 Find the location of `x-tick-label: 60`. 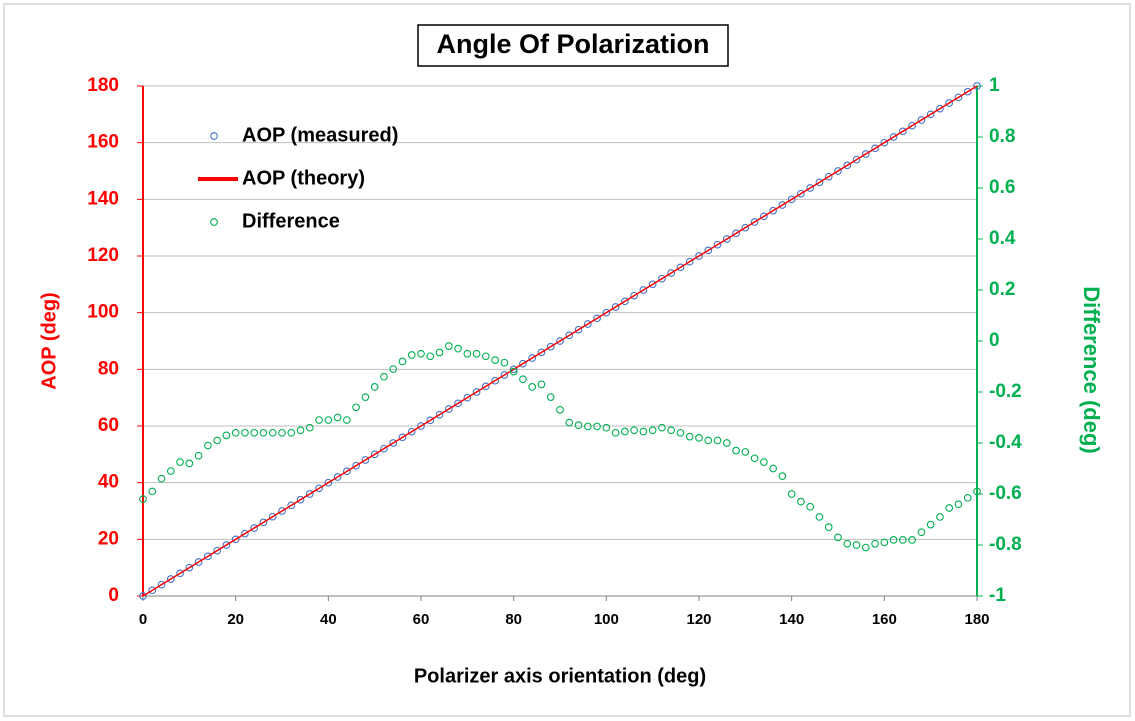

x-tick-label: 60 is located at coordinates (421, 619).